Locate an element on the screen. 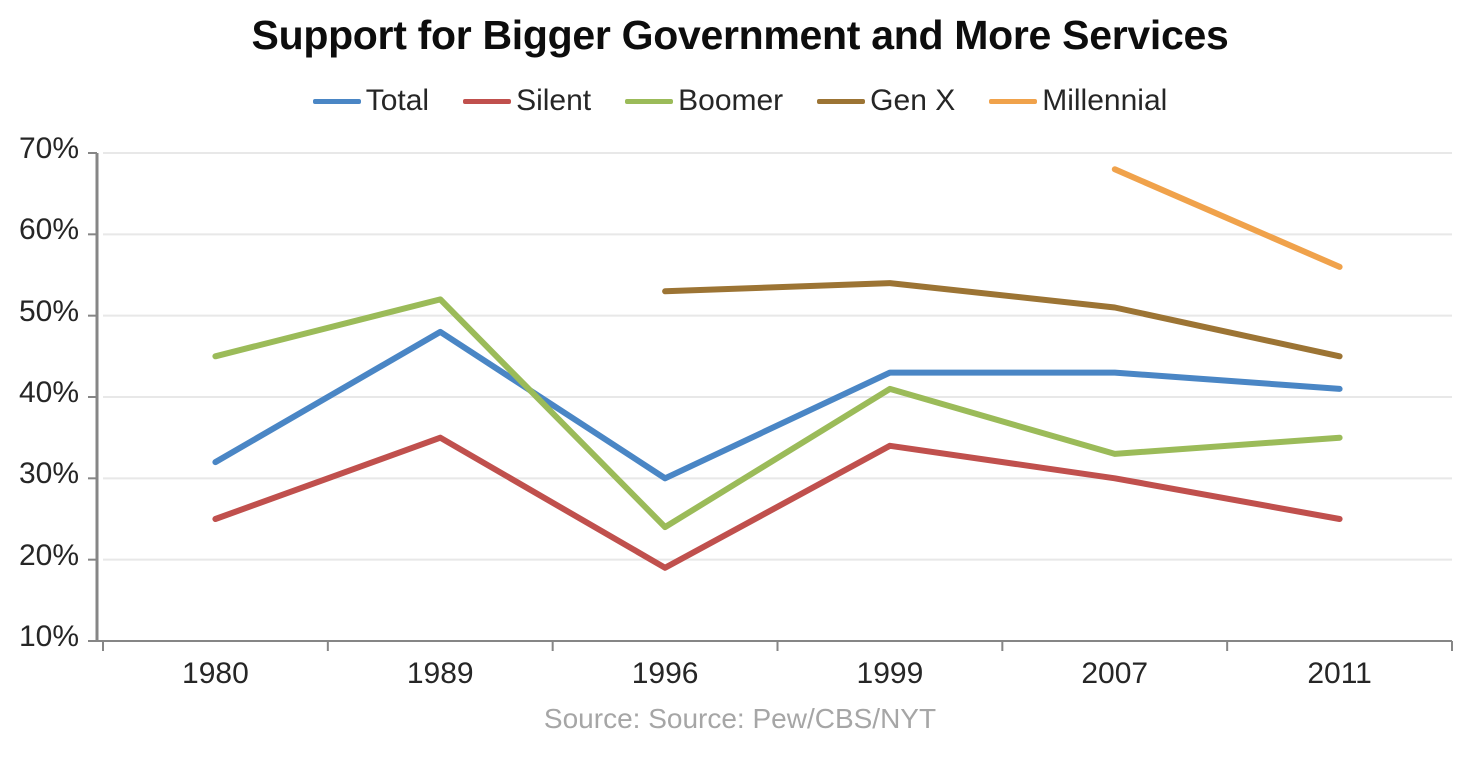 The width and height of the screenshot is (1480, 761). source-note: Source: Source: Pew/CBS/NYT is located at coordinates (740, 718).